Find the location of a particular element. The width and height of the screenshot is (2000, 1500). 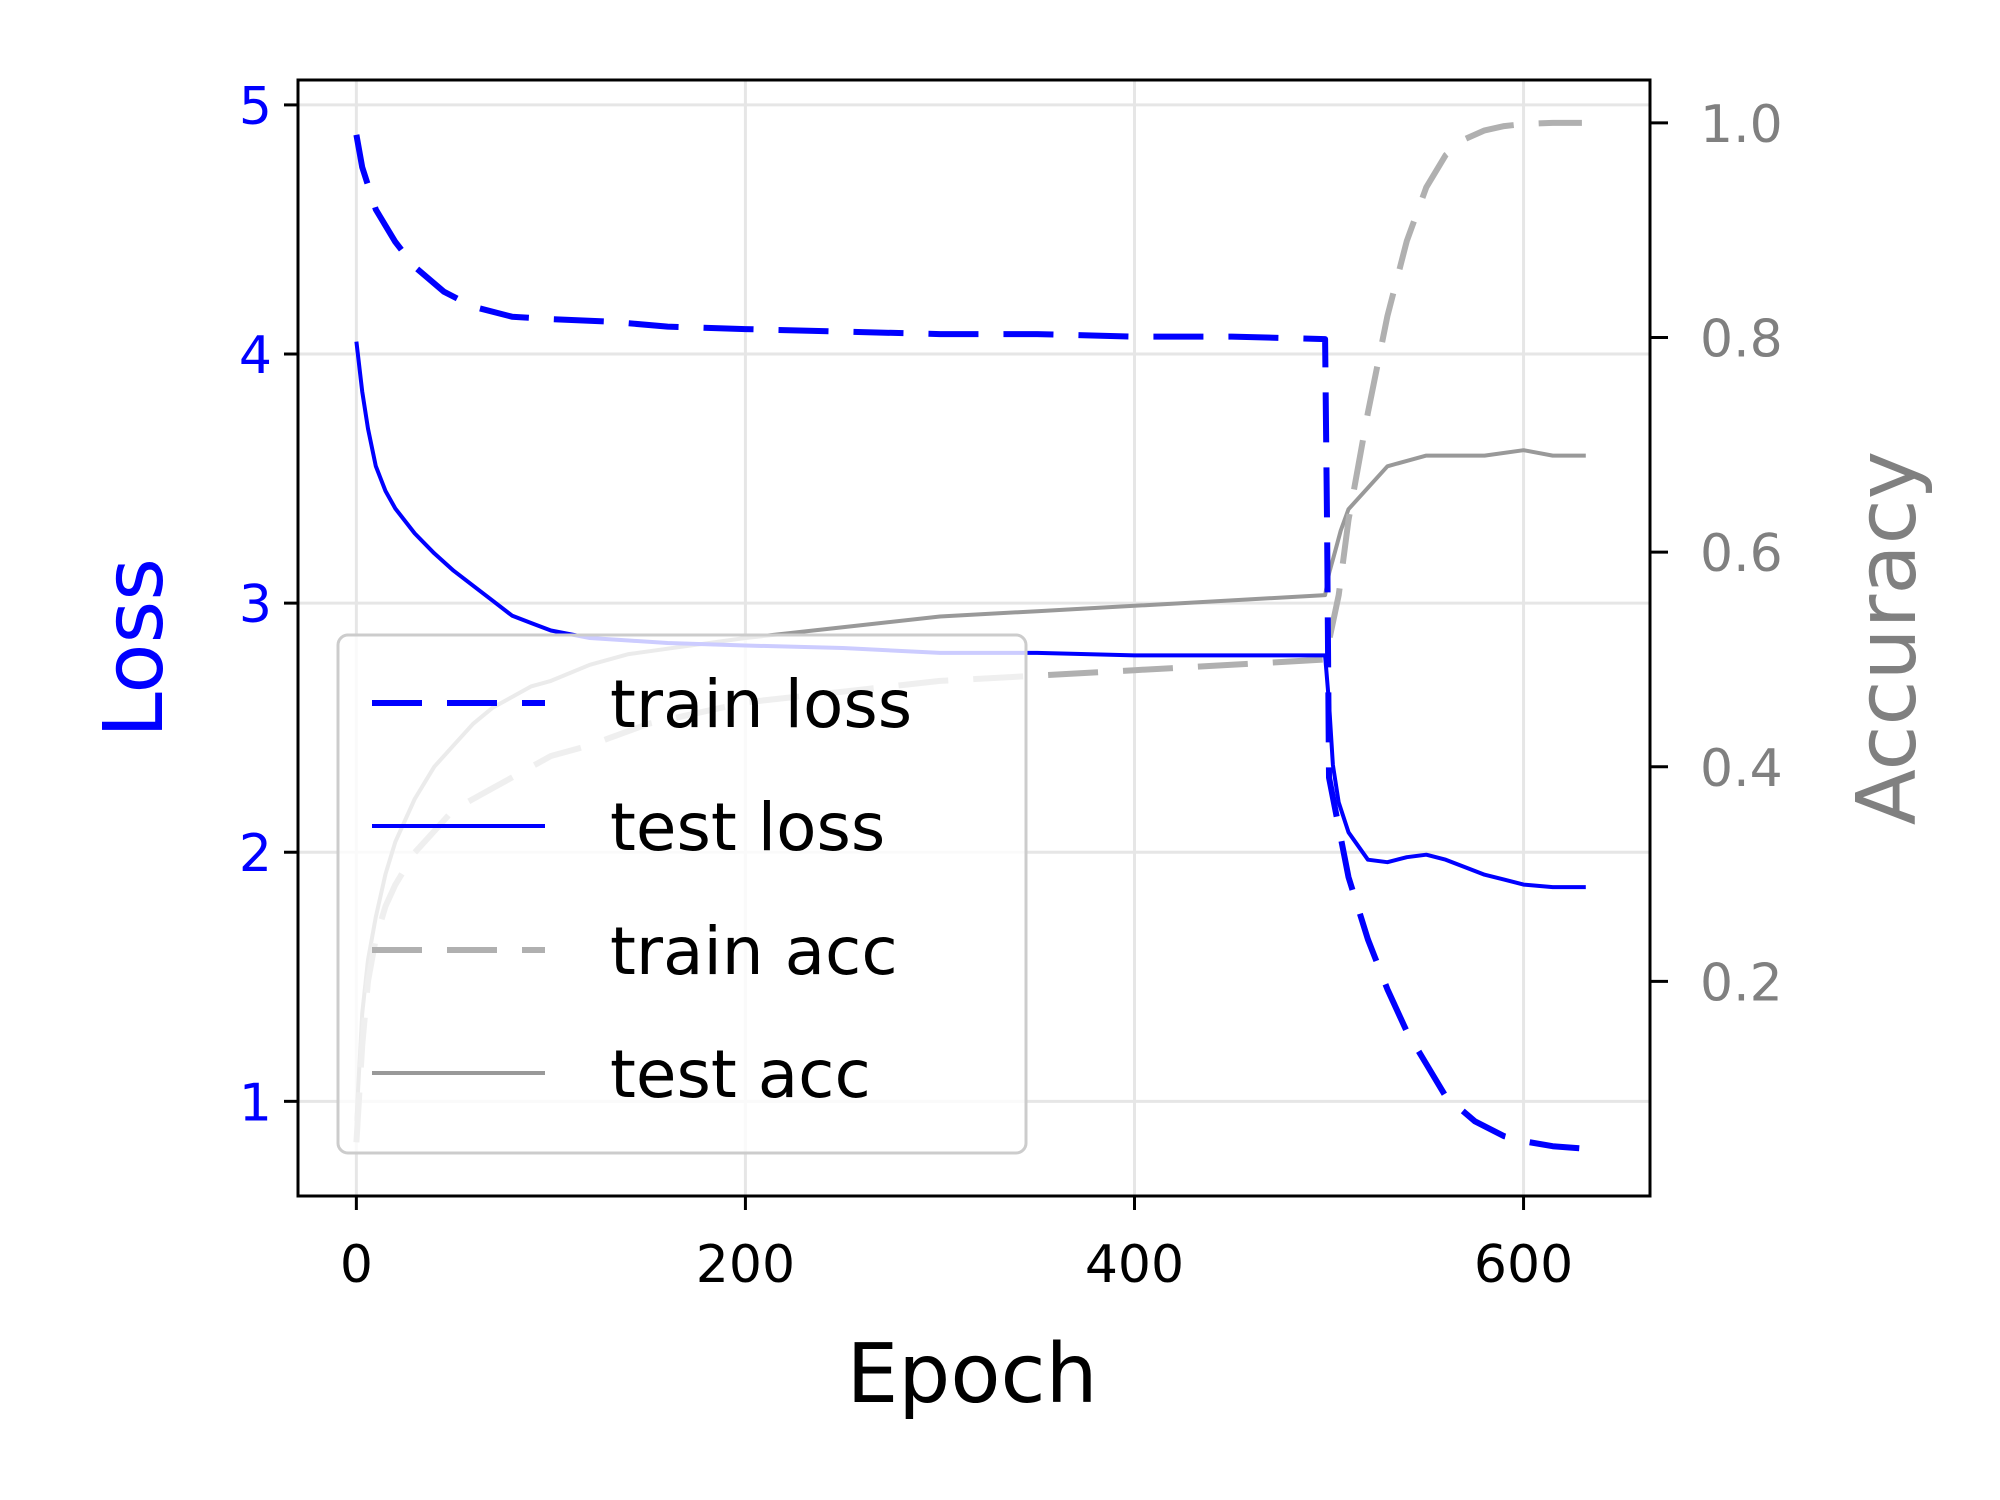

y-axis-left-loss: 1 2 3 4 5 is located at coordinates (268, 605).